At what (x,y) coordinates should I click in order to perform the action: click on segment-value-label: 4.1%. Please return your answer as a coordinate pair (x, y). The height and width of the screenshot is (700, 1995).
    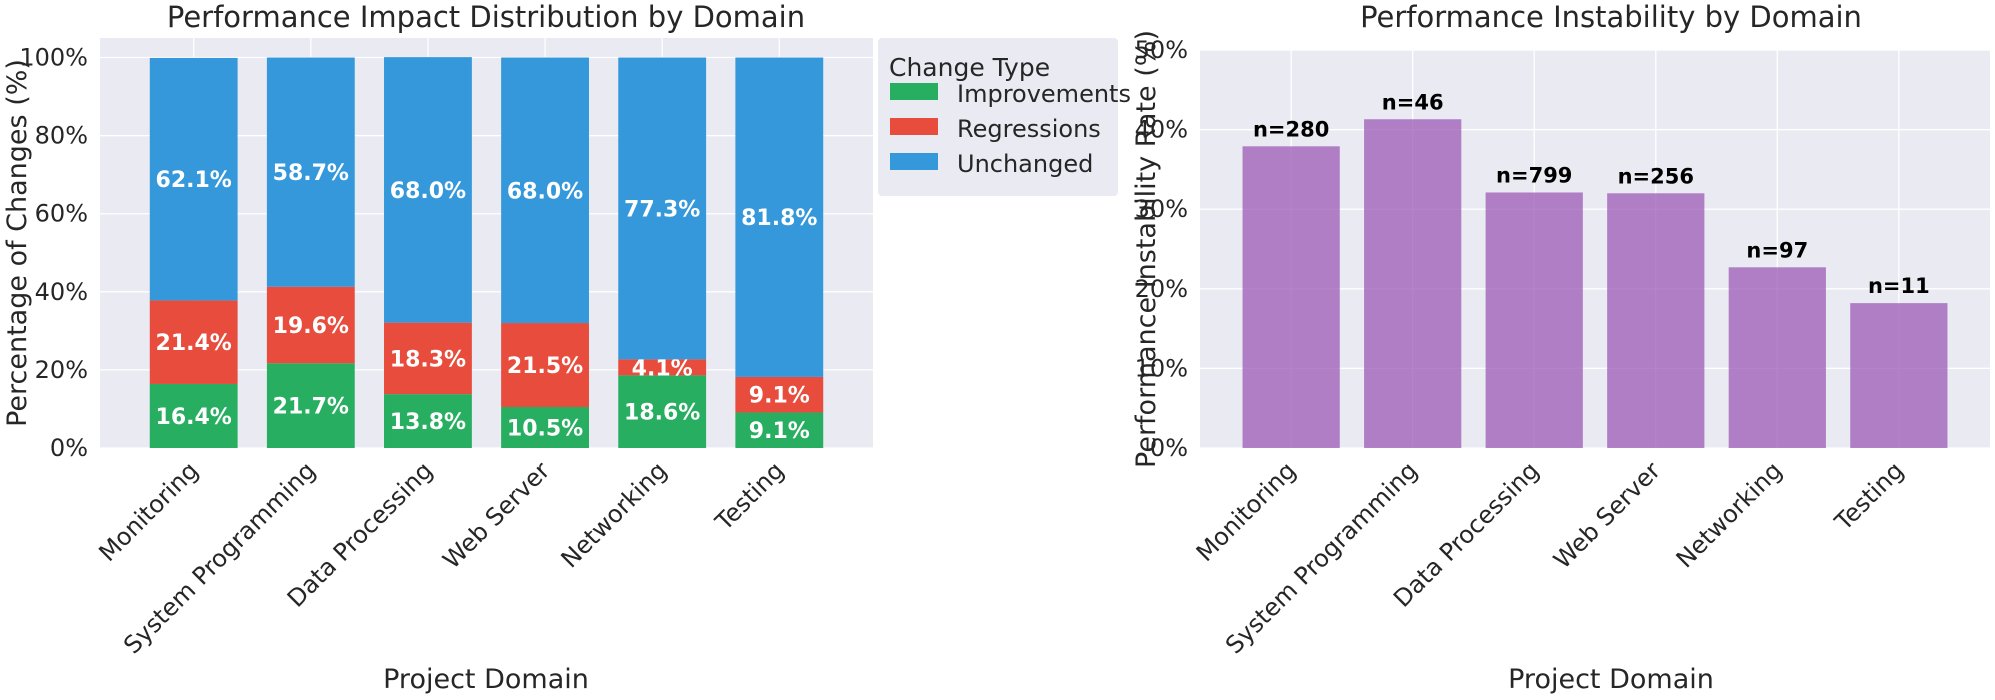
    Looking at the image, I should click on (662, 368).